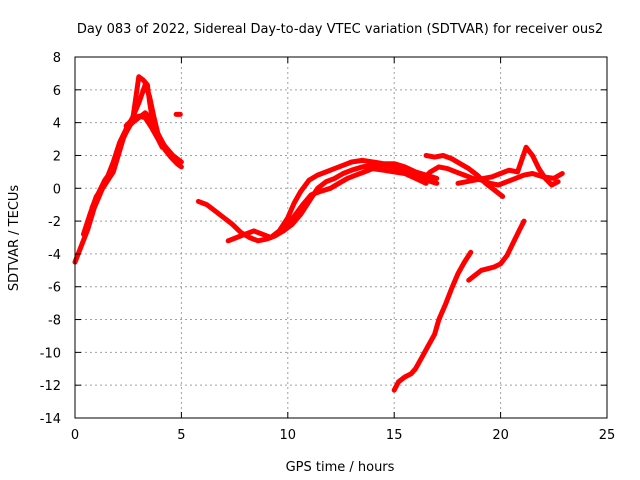 The width and height of the screenshot is (640, 480). What do you see at coordinates (57, 91) in the screenshot?
I see `y-tick-label: 6` at bounding box center [57, 91].